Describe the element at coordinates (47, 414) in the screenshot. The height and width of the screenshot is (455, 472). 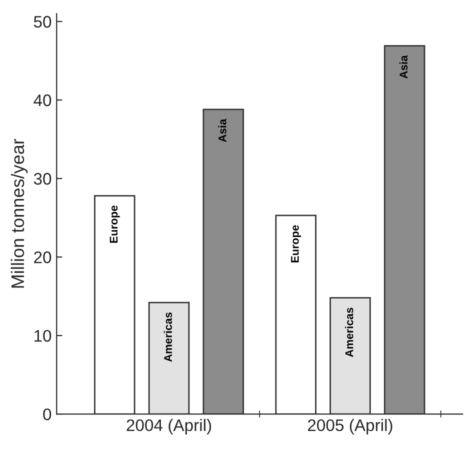
I see `y-tick-label: 0` at that location.